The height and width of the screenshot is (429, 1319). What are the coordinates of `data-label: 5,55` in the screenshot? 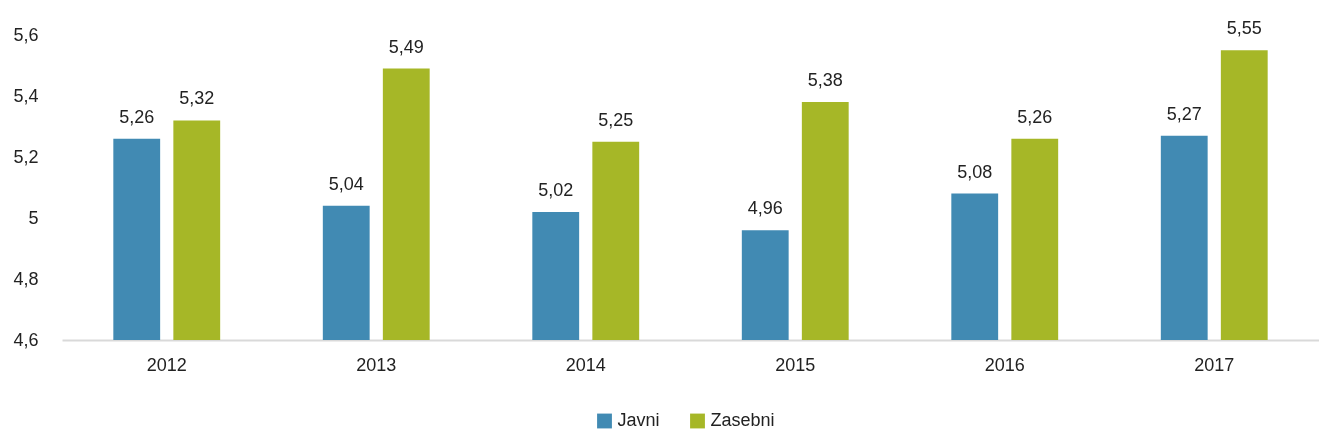 It's located at (1244, 28).